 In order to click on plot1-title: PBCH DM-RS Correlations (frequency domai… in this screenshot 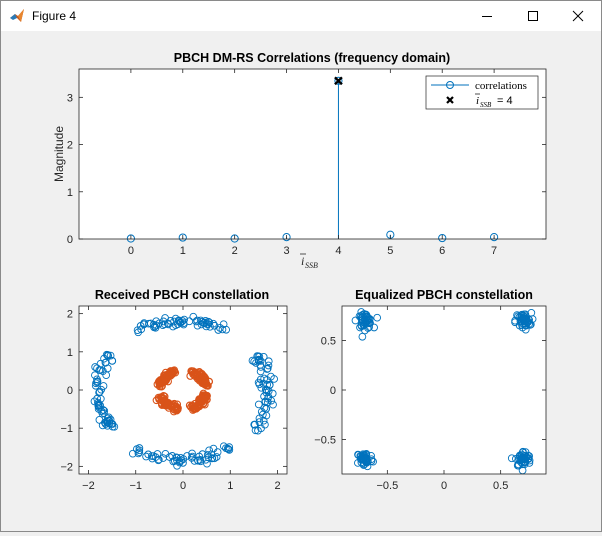, I will do `click(312, 58)`.